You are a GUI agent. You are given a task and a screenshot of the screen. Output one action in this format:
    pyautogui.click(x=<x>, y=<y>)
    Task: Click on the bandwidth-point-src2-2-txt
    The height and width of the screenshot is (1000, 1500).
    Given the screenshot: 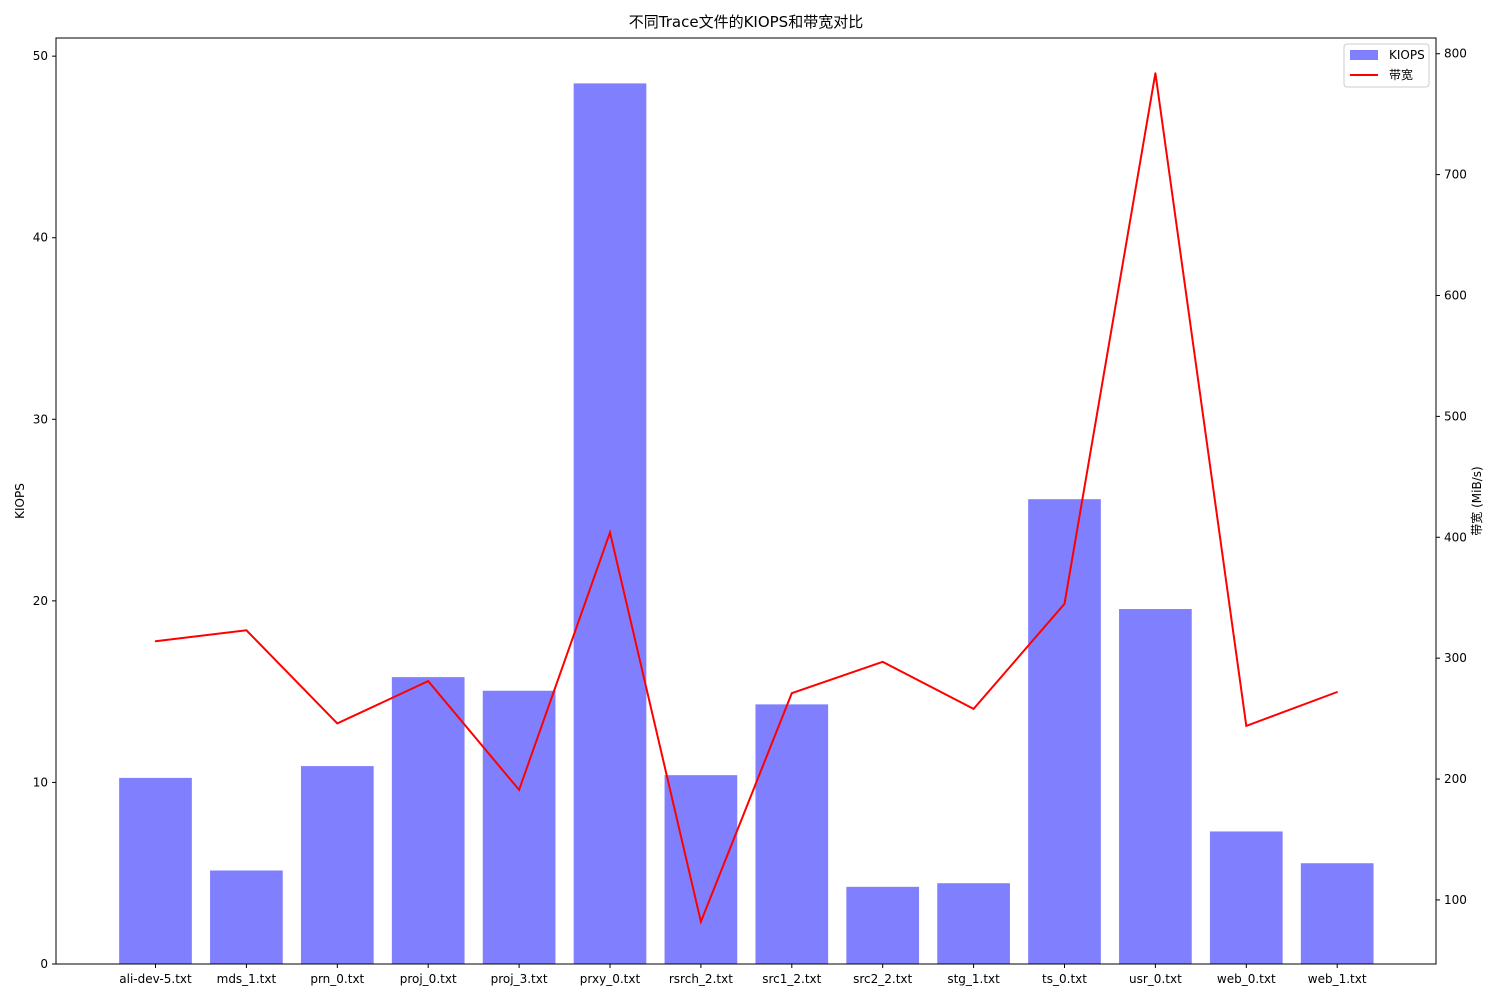 What is the action you would take?
    pyautogui.click(x=882, y=661)
    